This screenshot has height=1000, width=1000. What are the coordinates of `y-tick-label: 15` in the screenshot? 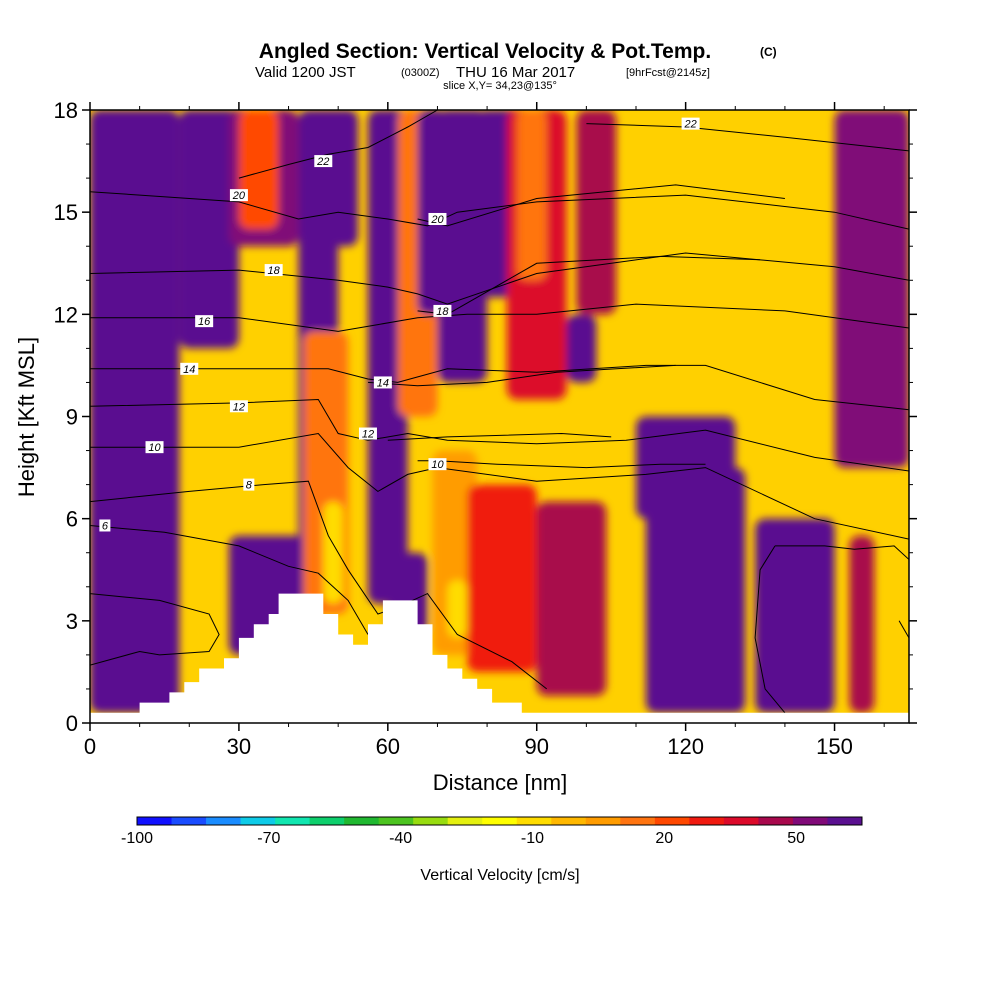 It's located at (66, 212).